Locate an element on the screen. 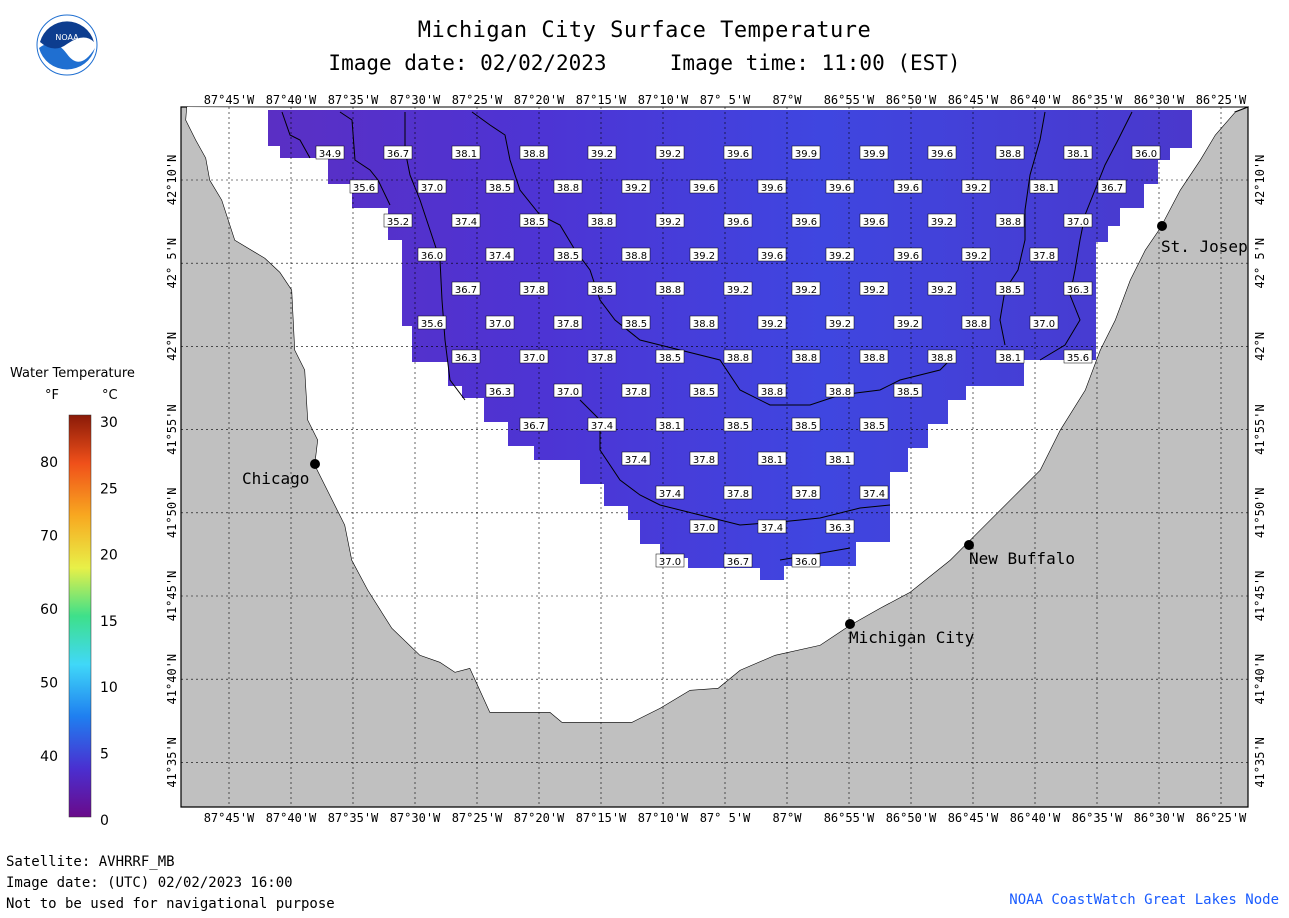  lat-label: 41°50'N is located at coordinates (172, 513).